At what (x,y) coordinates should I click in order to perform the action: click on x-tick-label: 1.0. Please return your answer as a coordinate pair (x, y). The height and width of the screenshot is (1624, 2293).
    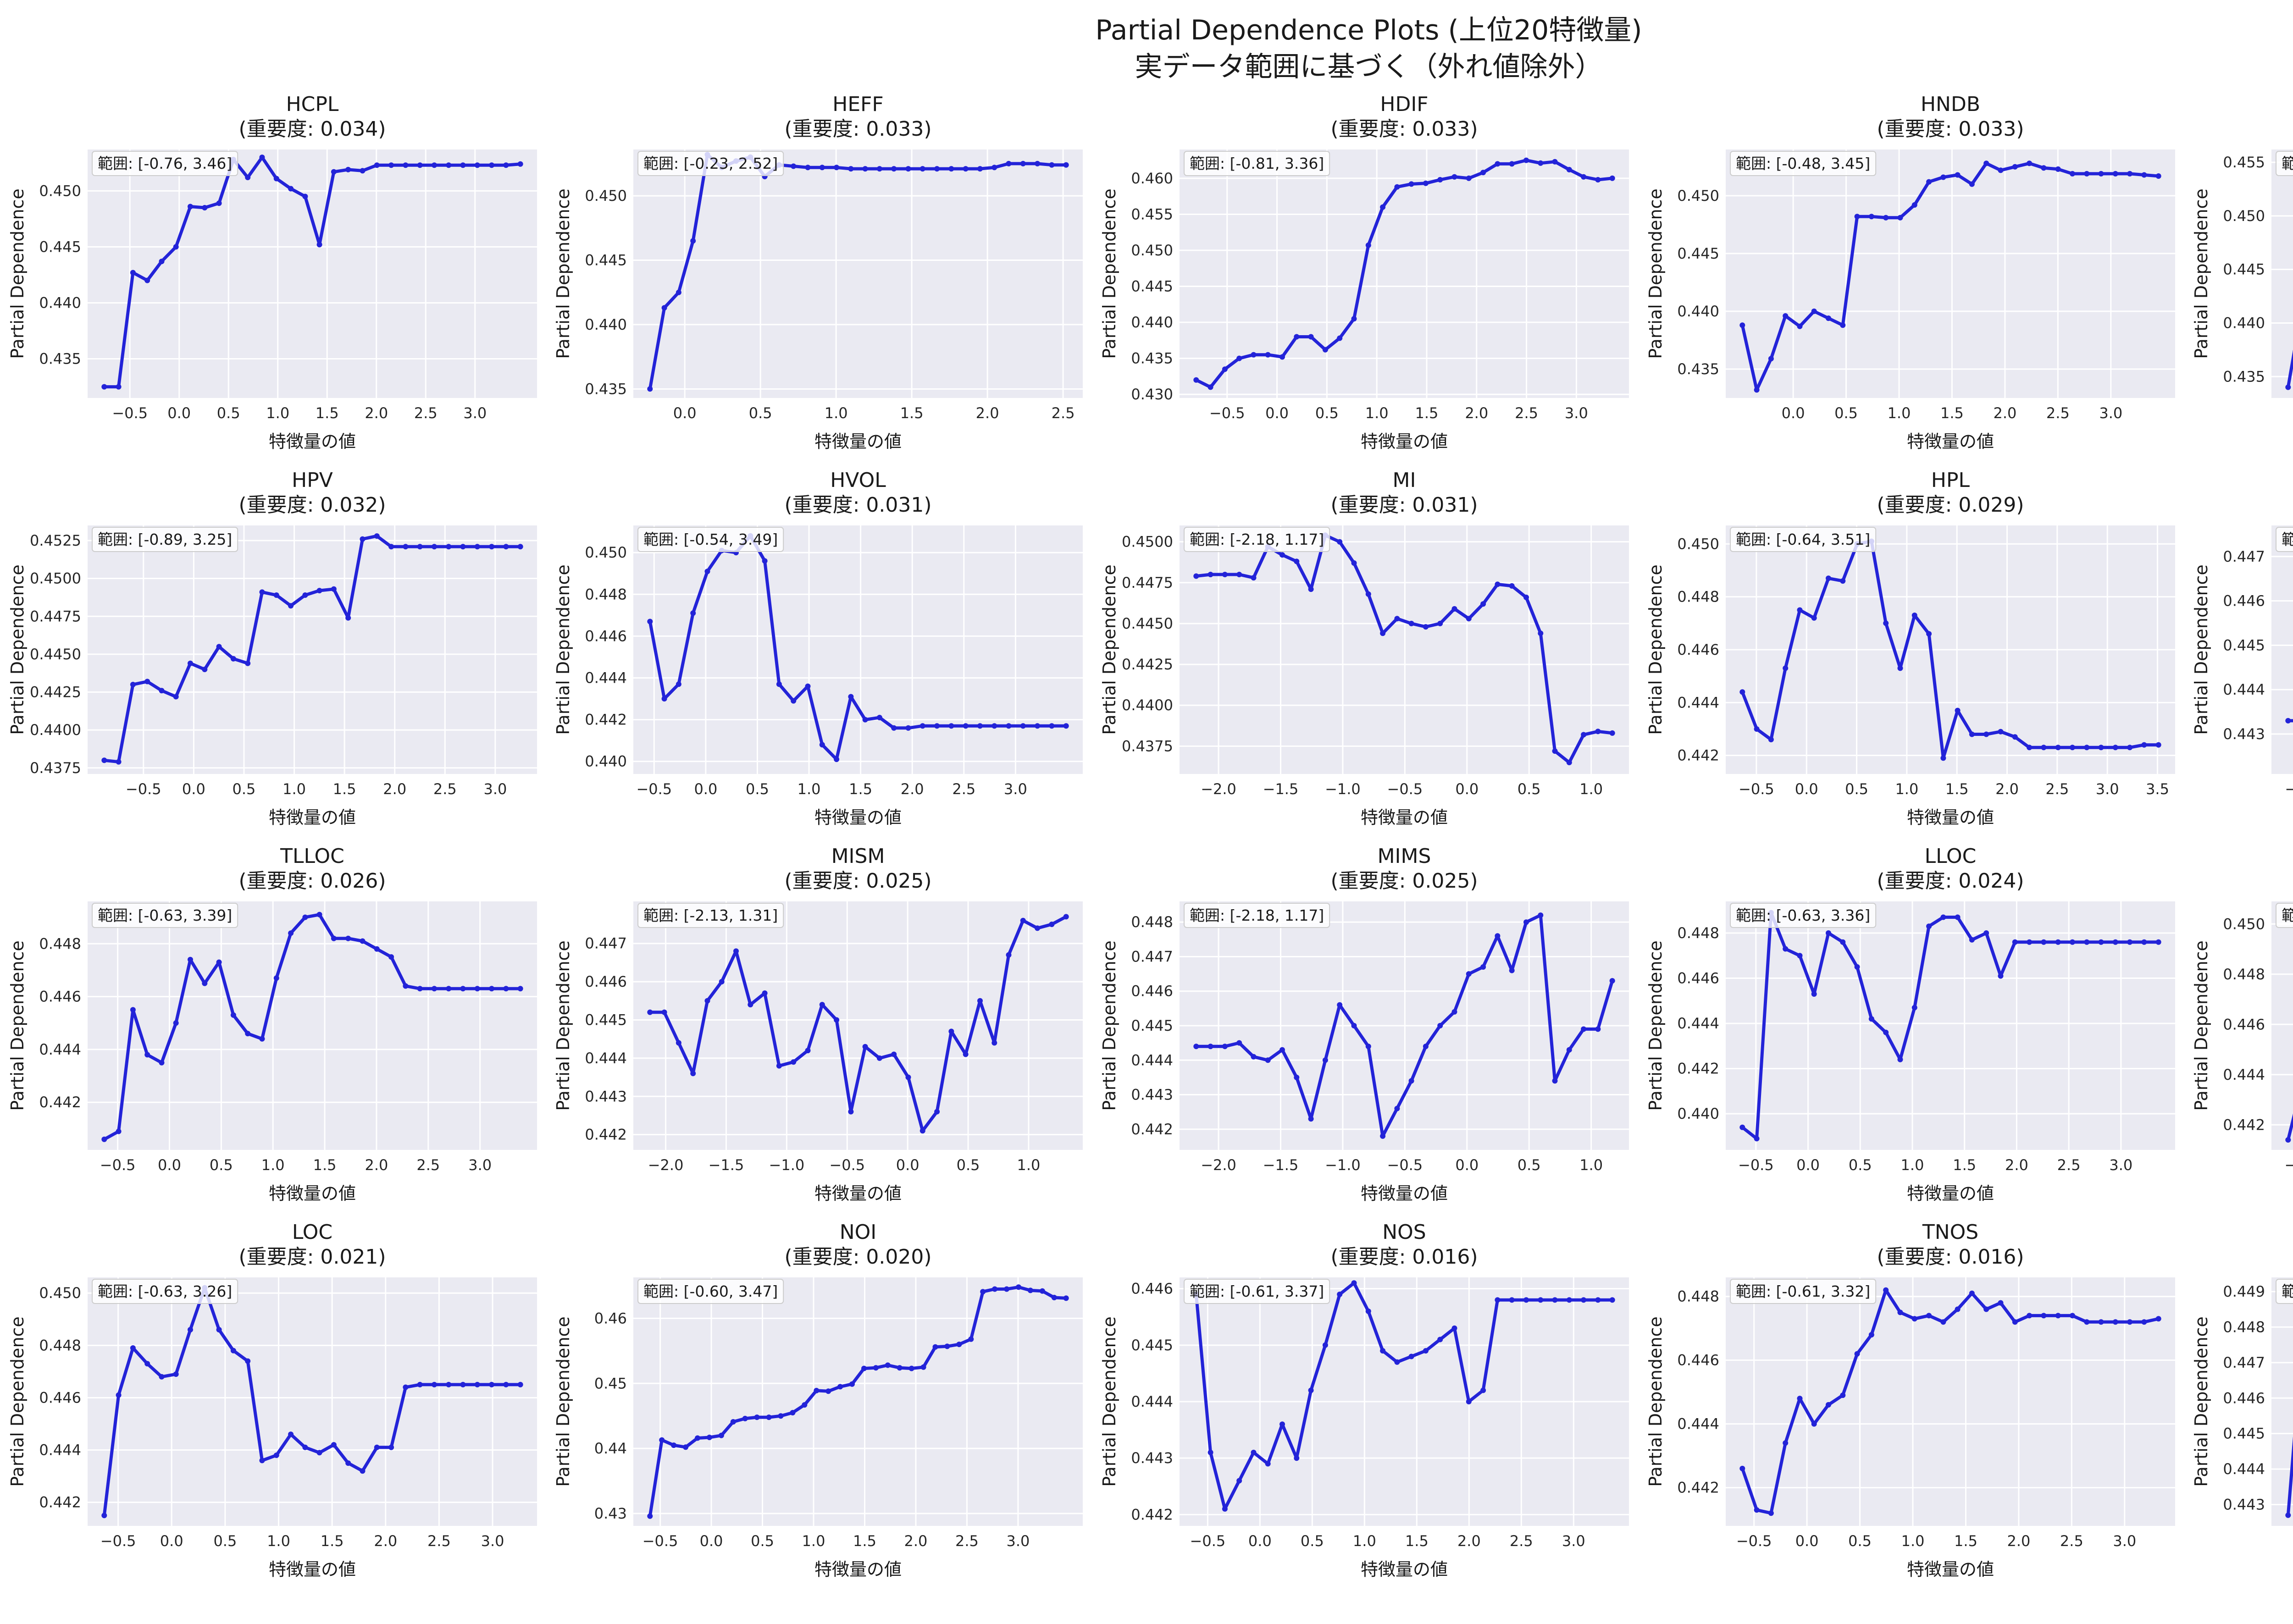
    Looking at the image, I should click on (277, 413).